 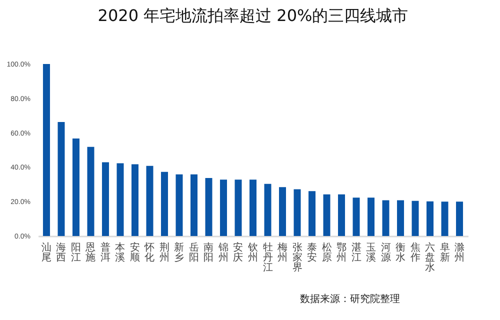 I want to click on x-tick-label: 六盘水, so click(x=430, y=258).